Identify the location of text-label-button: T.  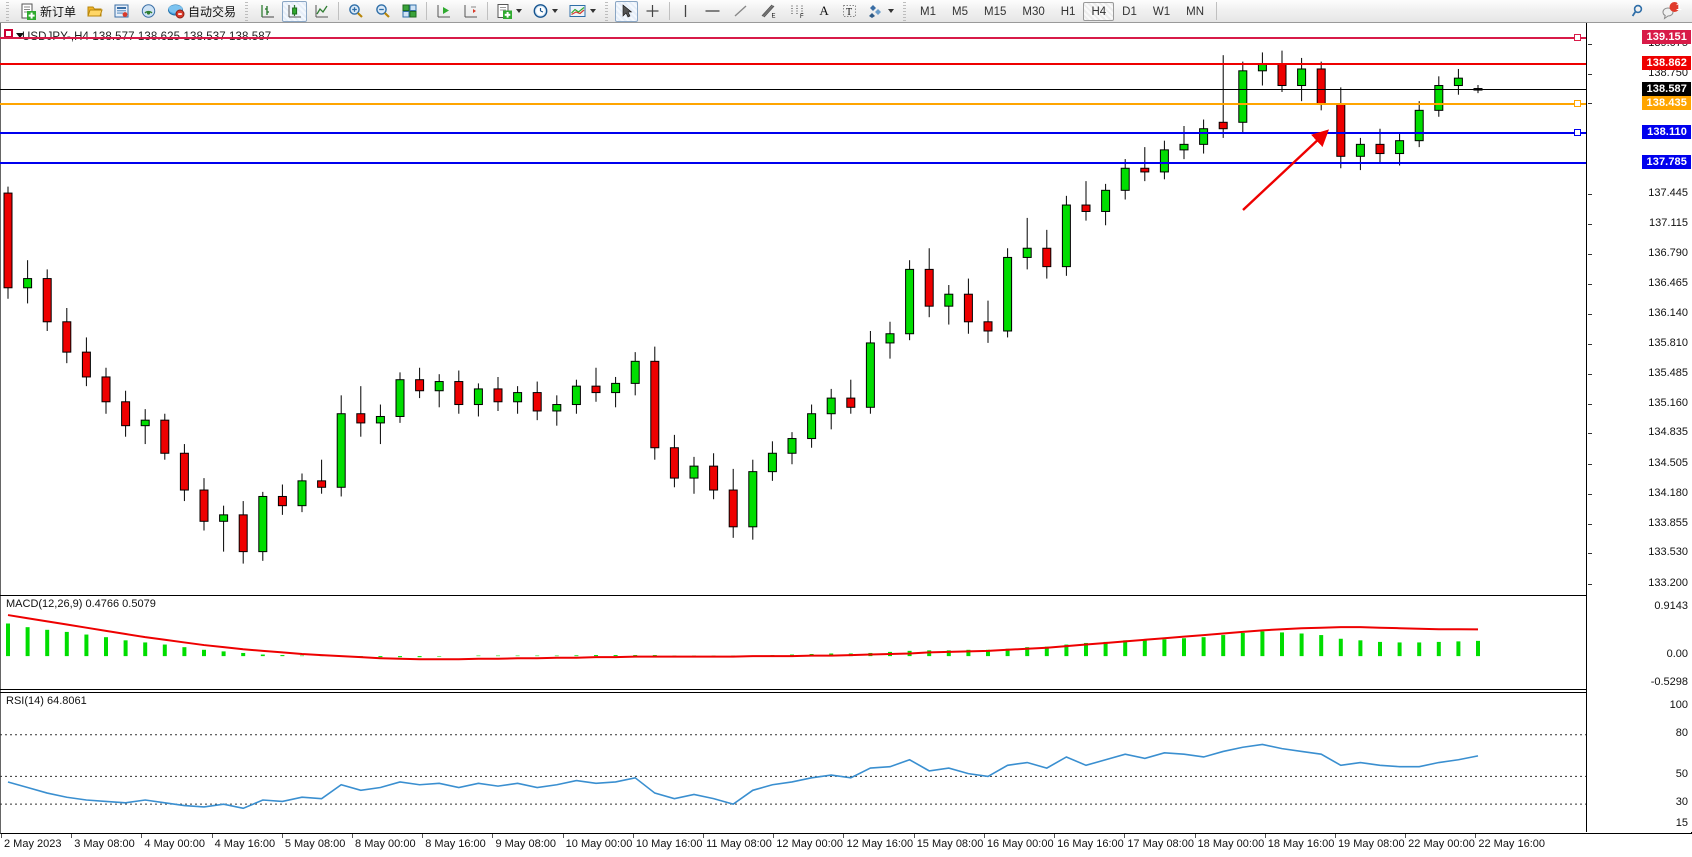
(849, 11).